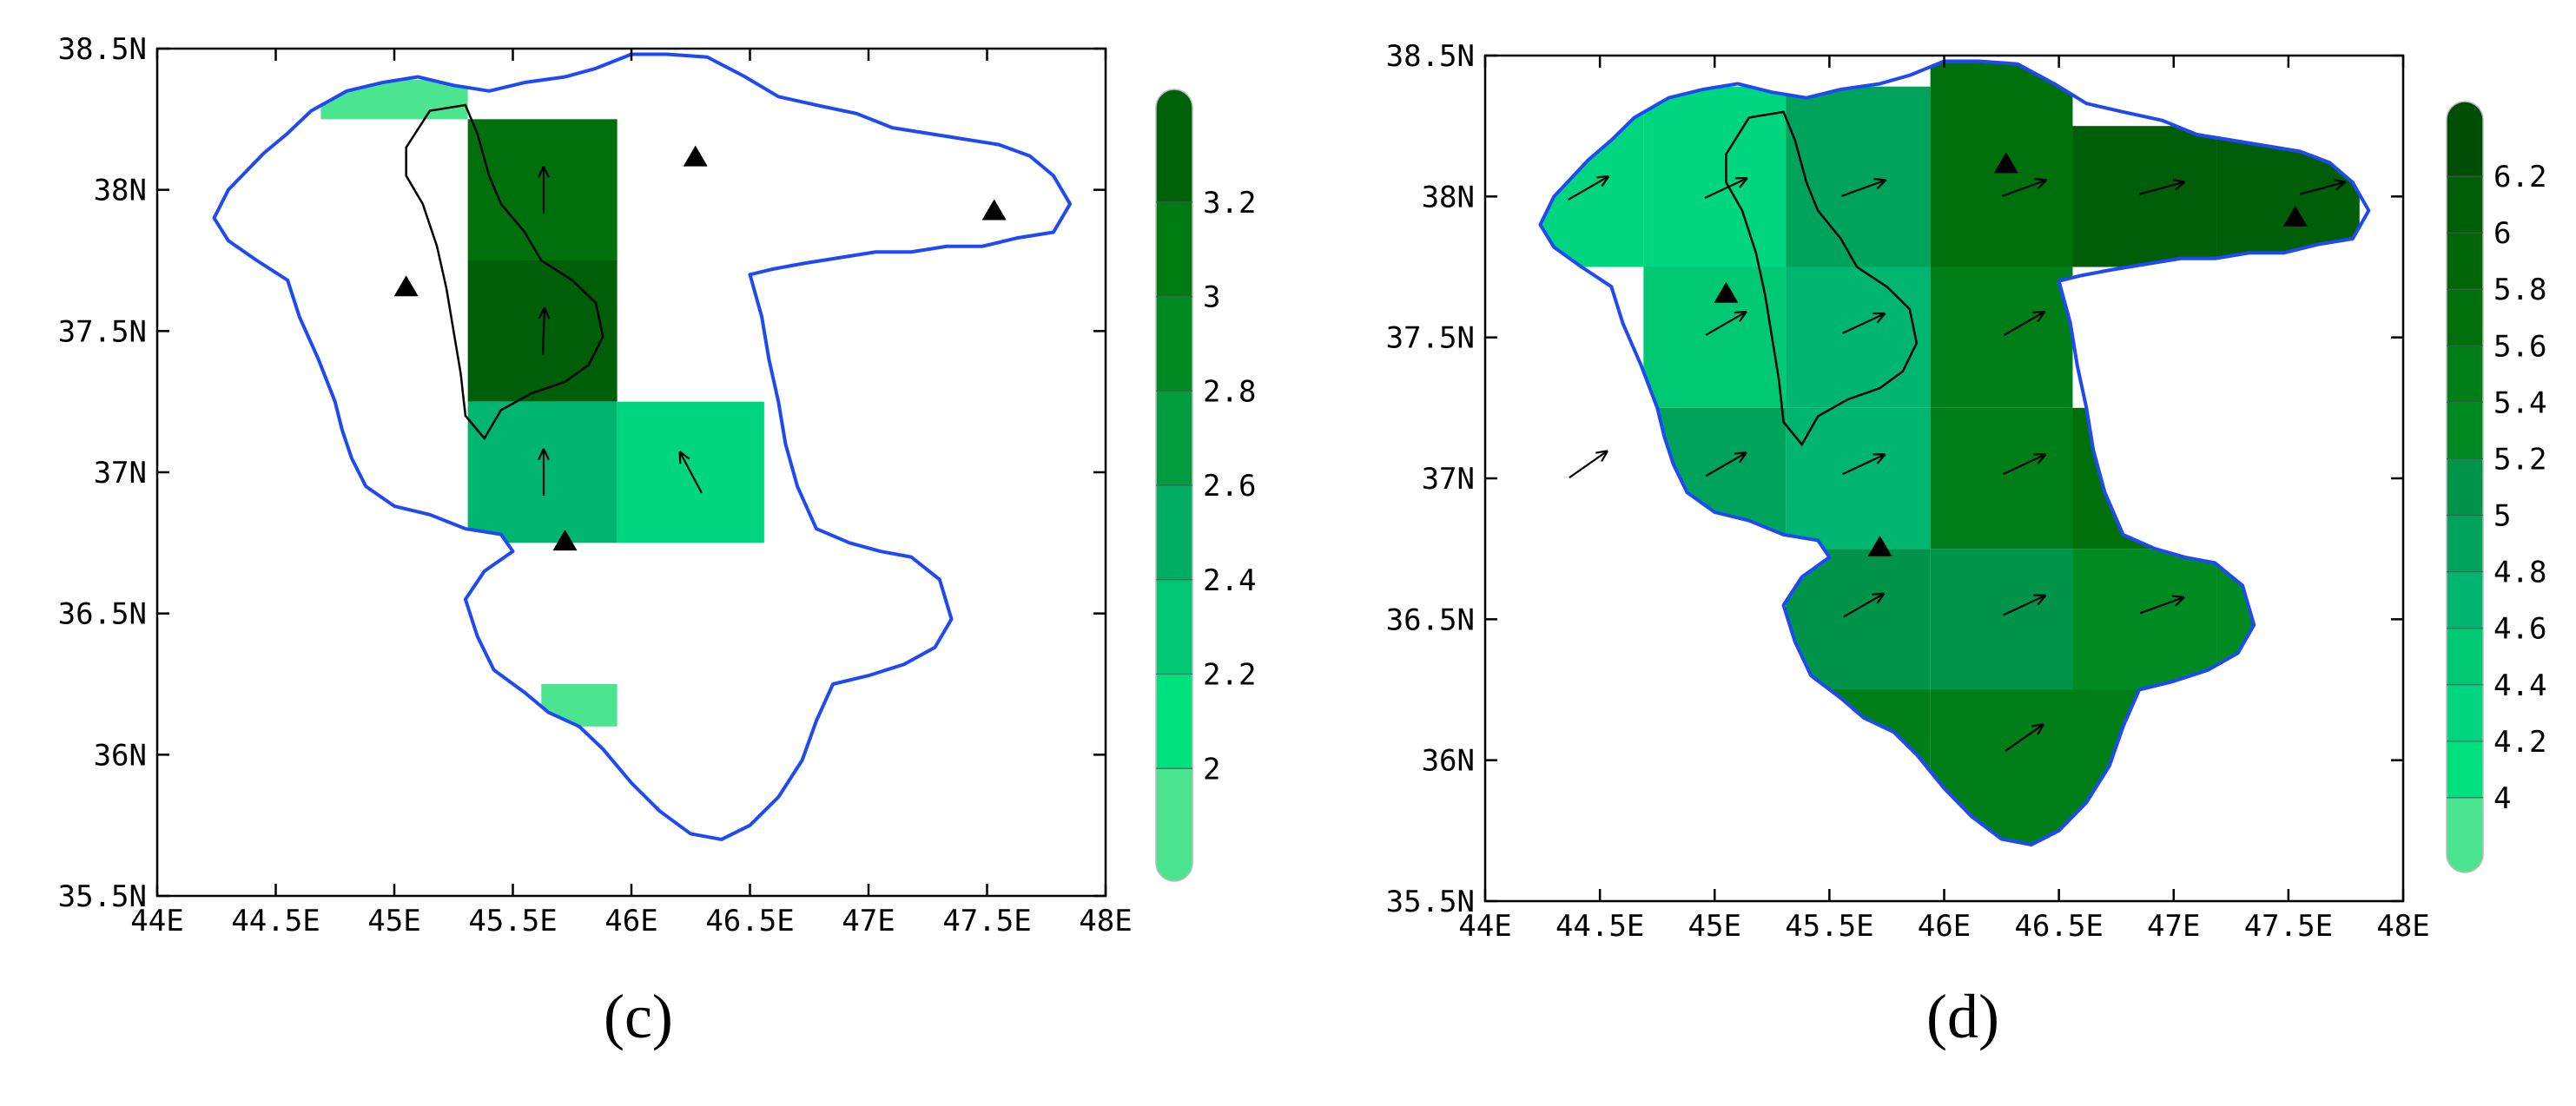 This screenshot has width=2576, height=1106. What do you see at coordinates (2502, 798) in the screenshot?
I see `colorbar-label: 4` at bounding box center [2502, 798].